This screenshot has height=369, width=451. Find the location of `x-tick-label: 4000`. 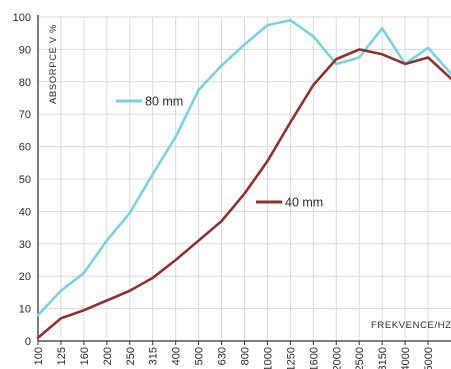

x-tick-label: 4000 is located at coordinates (406, 358).